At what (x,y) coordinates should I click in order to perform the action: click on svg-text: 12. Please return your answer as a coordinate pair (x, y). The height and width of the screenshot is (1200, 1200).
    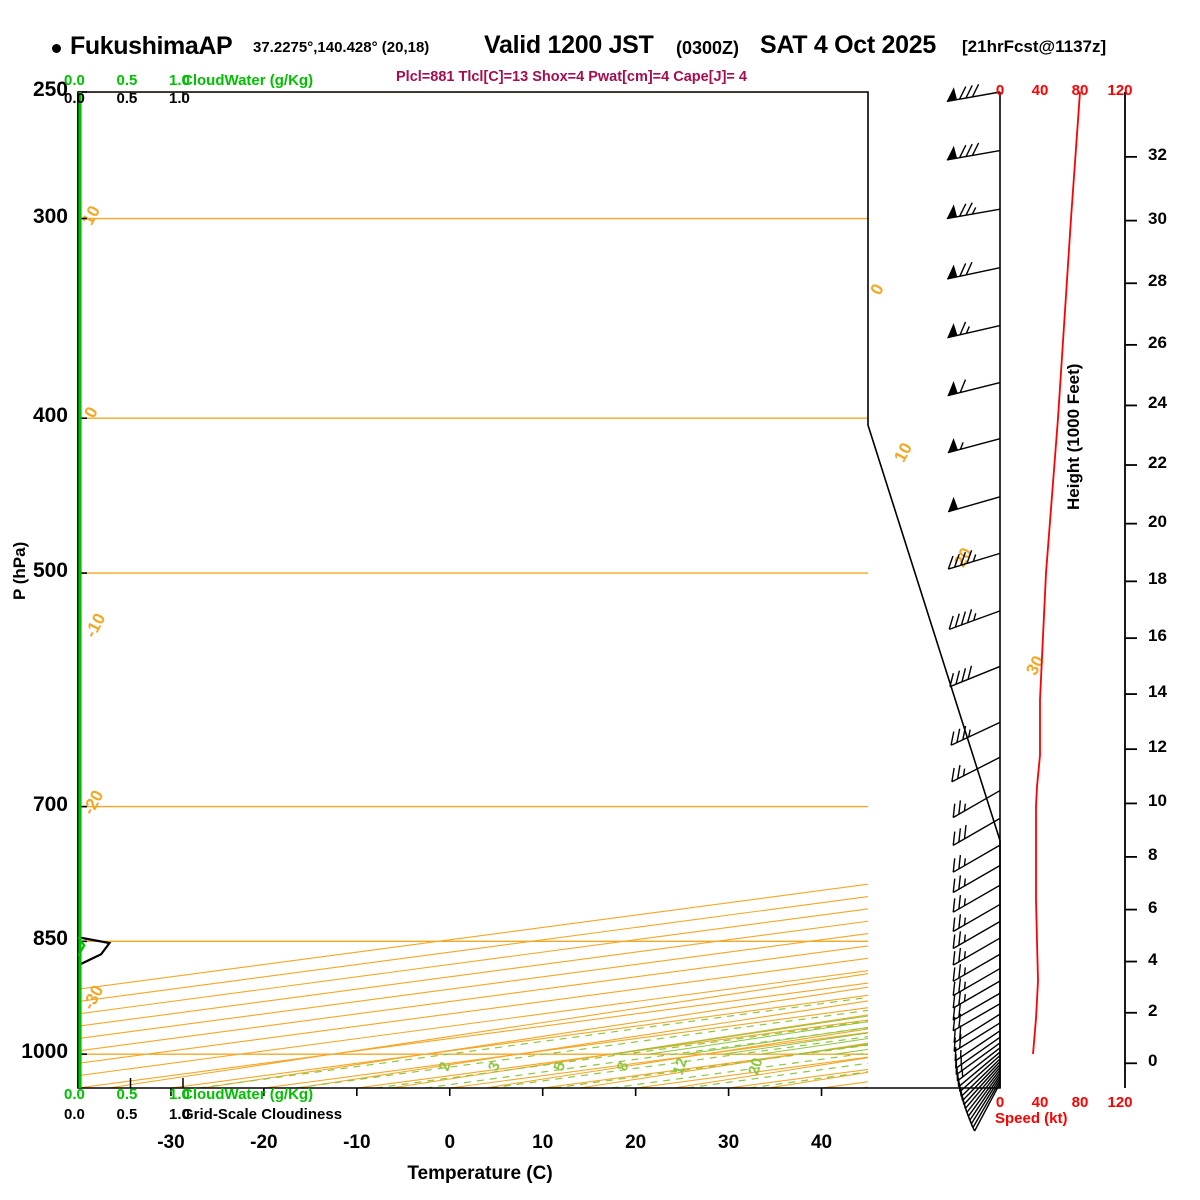
    Looking at the image, I should click on (680, 1066).